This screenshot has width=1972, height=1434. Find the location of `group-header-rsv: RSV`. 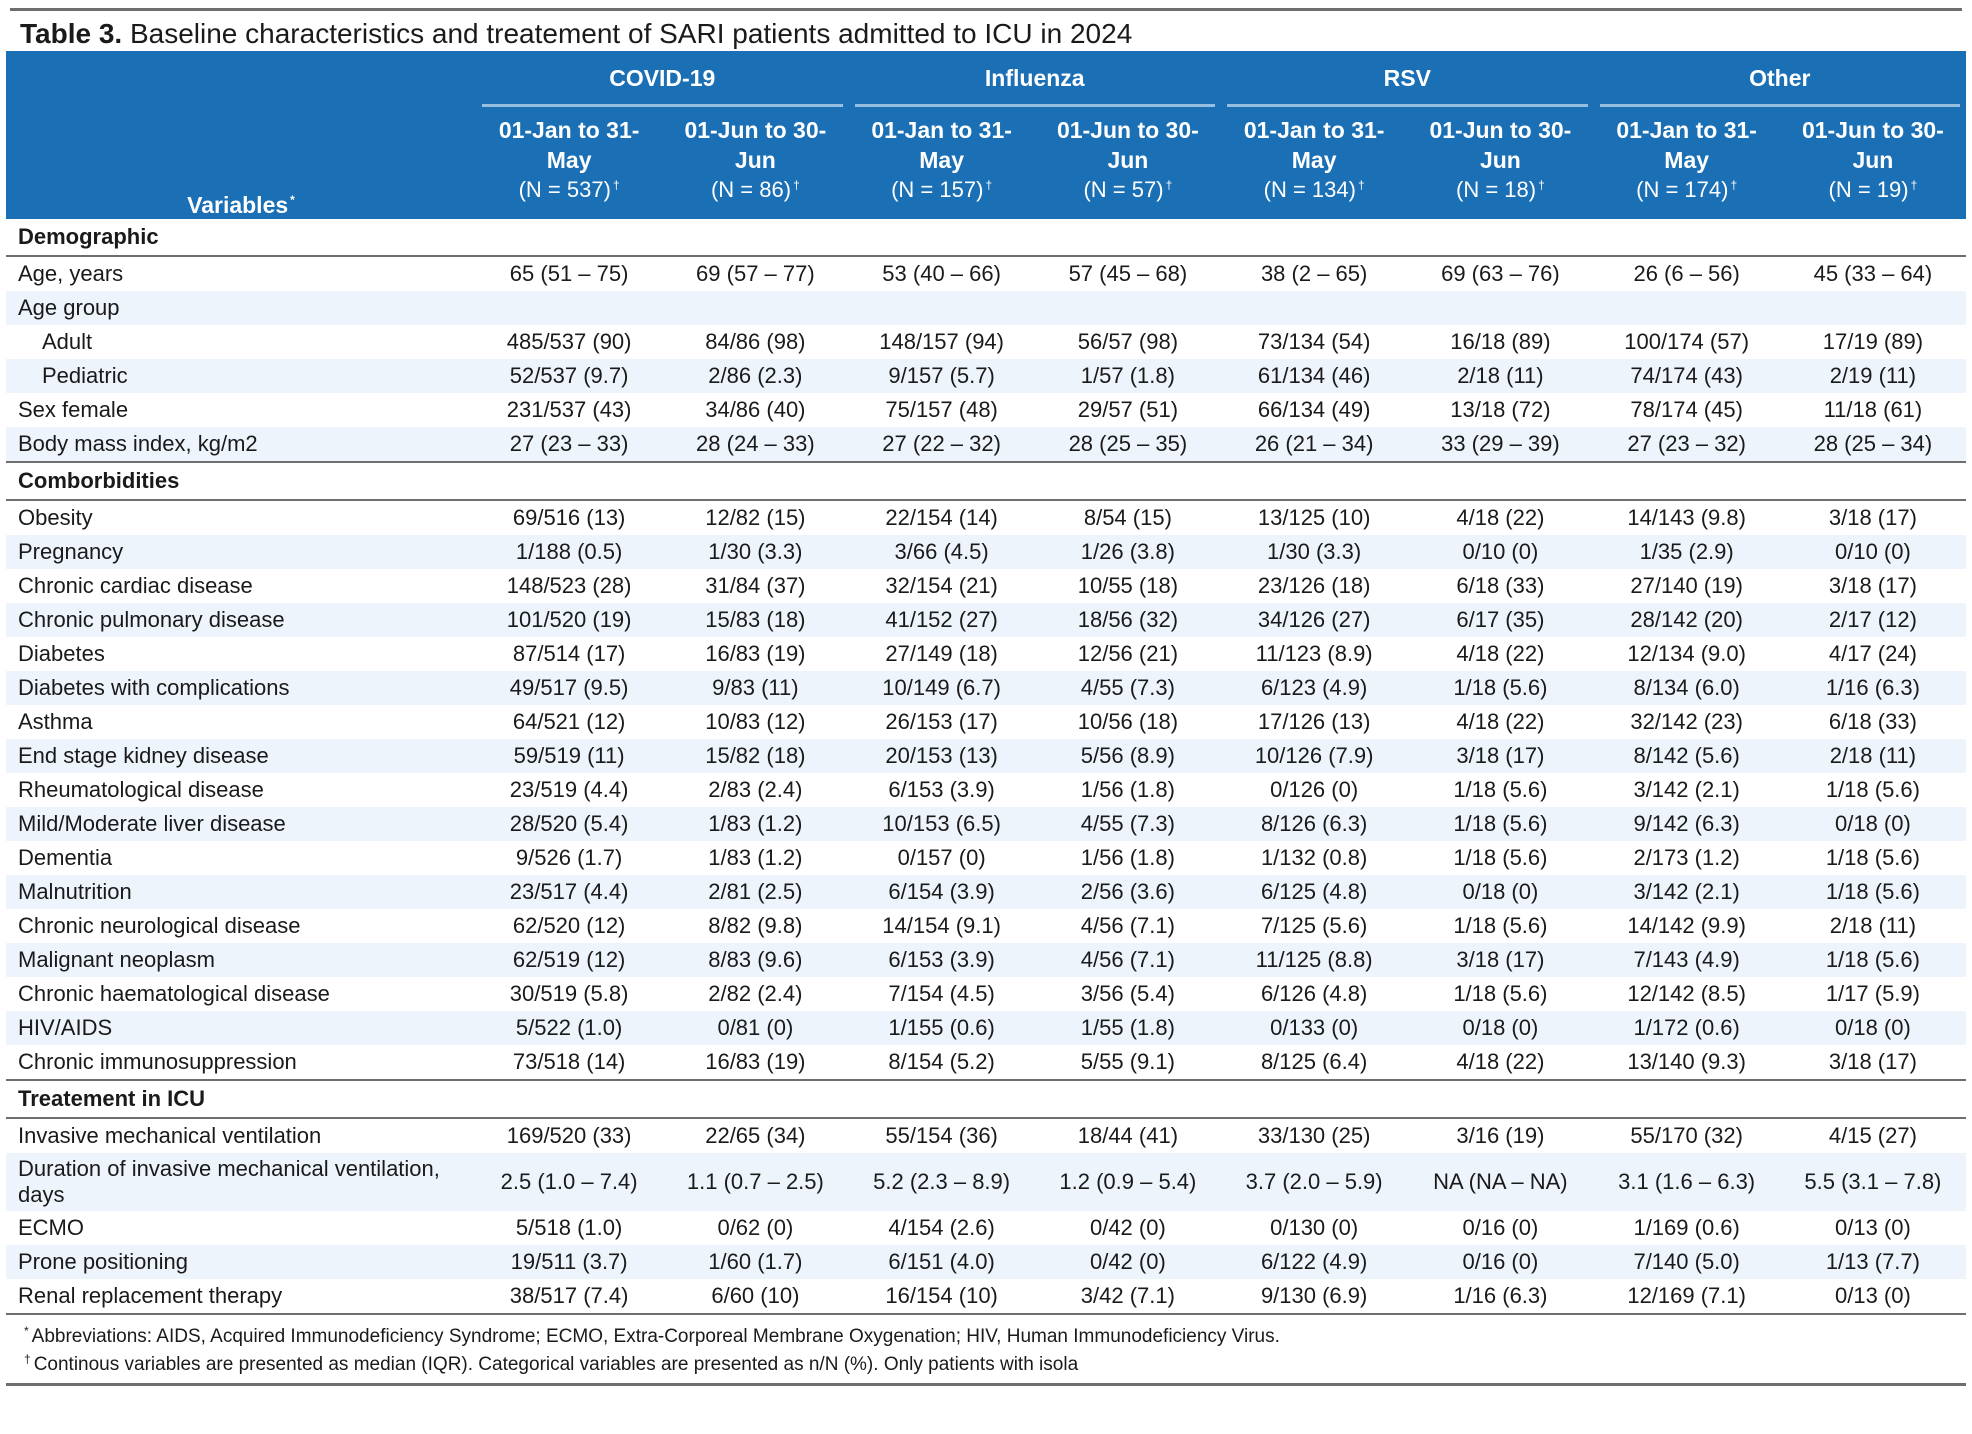

group-header-rsv: RSV is located at coordinates (1407, 79).